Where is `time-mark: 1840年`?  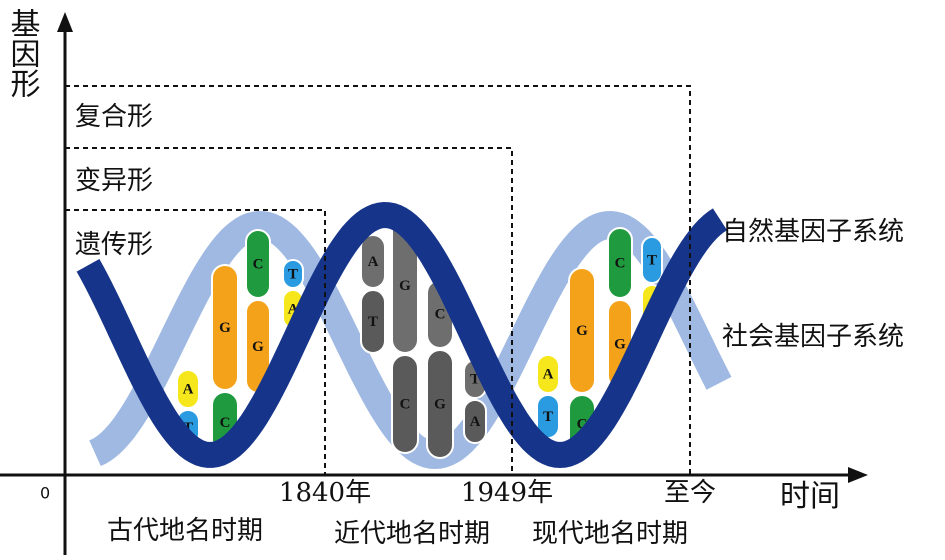
time-mark: 1840年 is located at coordinates (325, 493).